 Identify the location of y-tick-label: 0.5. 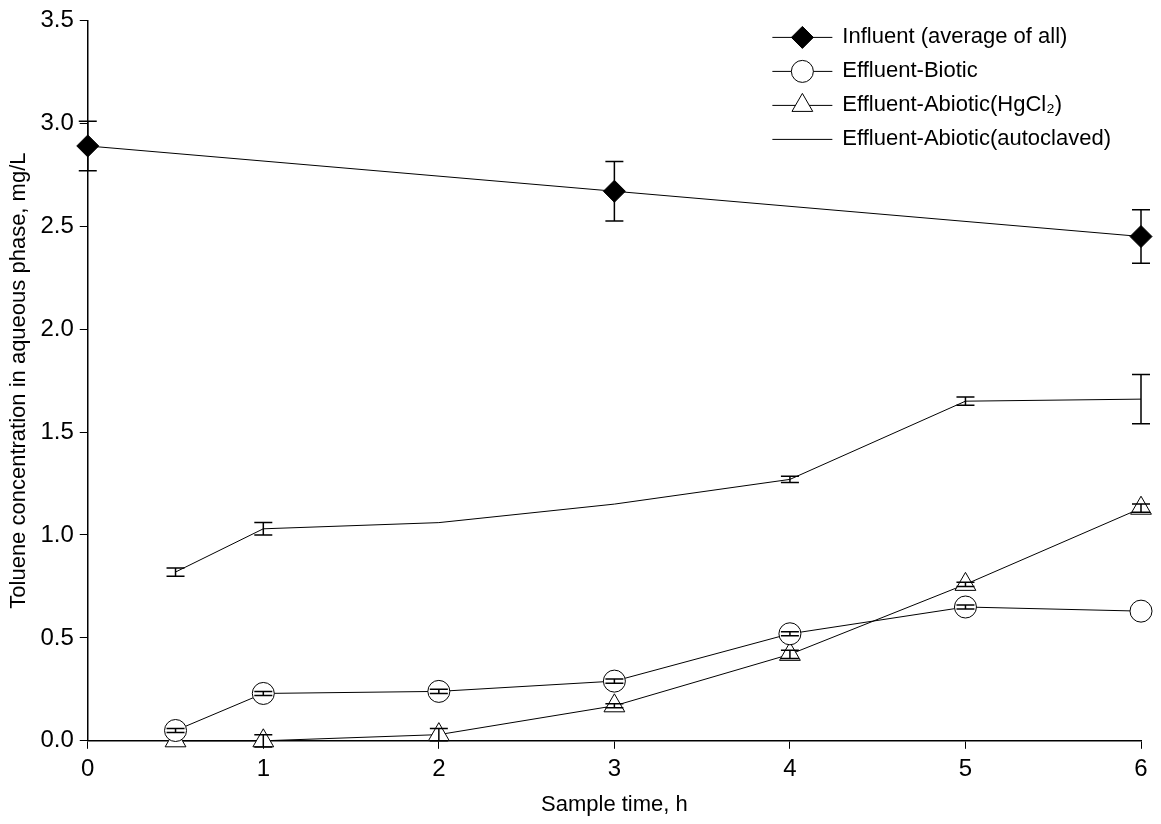
(57, 636).